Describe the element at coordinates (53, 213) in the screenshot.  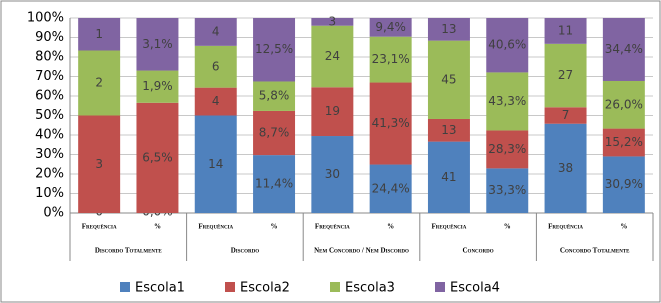
I see `y-tick-label: 0%` at that location.